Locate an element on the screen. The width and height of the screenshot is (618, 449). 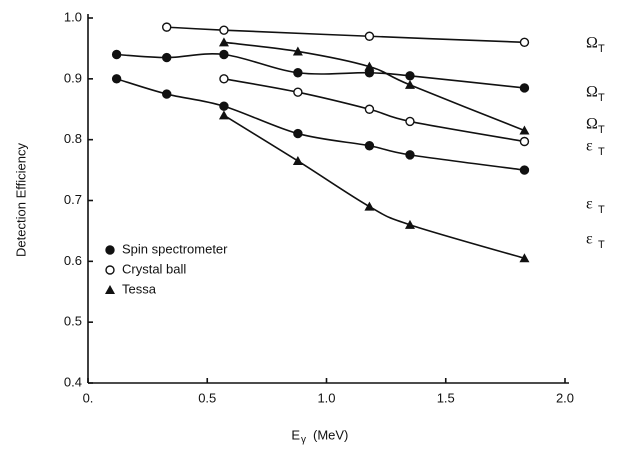
x-tick-label: 0.5 is located at coordinates (207, 397).